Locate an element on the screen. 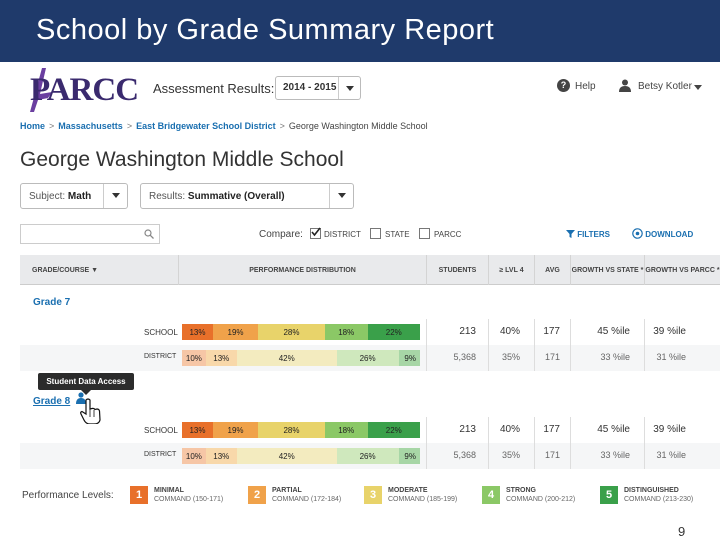 This screenshot has width=720, height=540. breadcrumb-district: East Bridgewater School District is located at coordinates (206, 126).